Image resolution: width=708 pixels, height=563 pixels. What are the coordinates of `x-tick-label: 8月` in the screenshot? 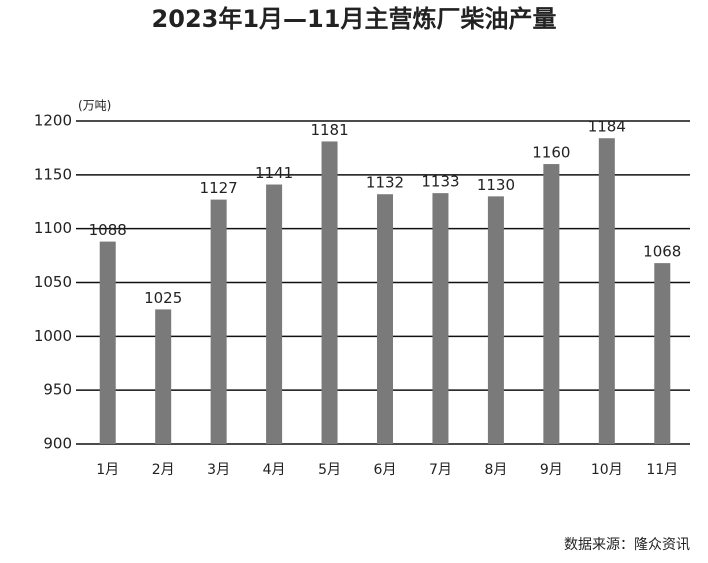 It's located at (495, 470).